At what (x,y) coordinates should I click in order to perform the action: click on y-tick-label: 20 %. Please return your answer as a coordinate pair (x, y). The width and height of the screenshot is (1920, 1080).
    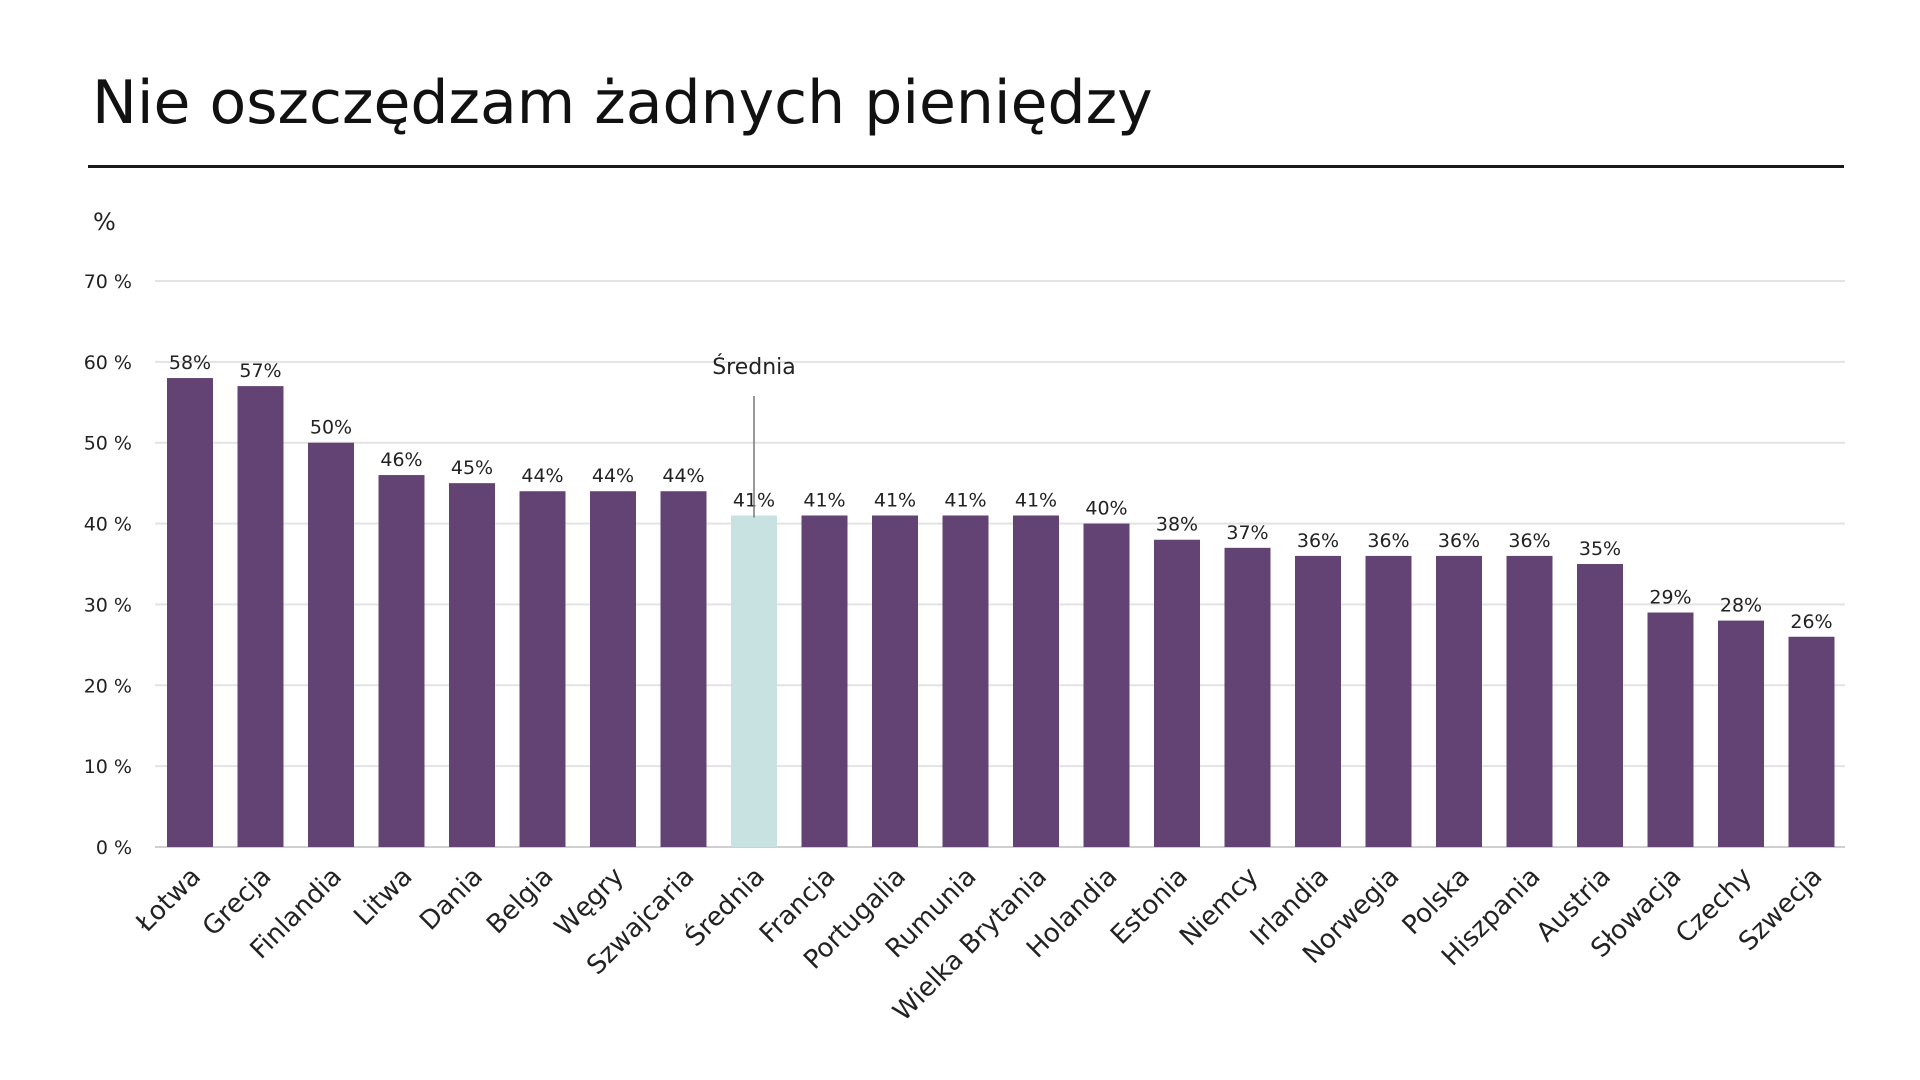
    Looking at the image, I should click on (108, 686).